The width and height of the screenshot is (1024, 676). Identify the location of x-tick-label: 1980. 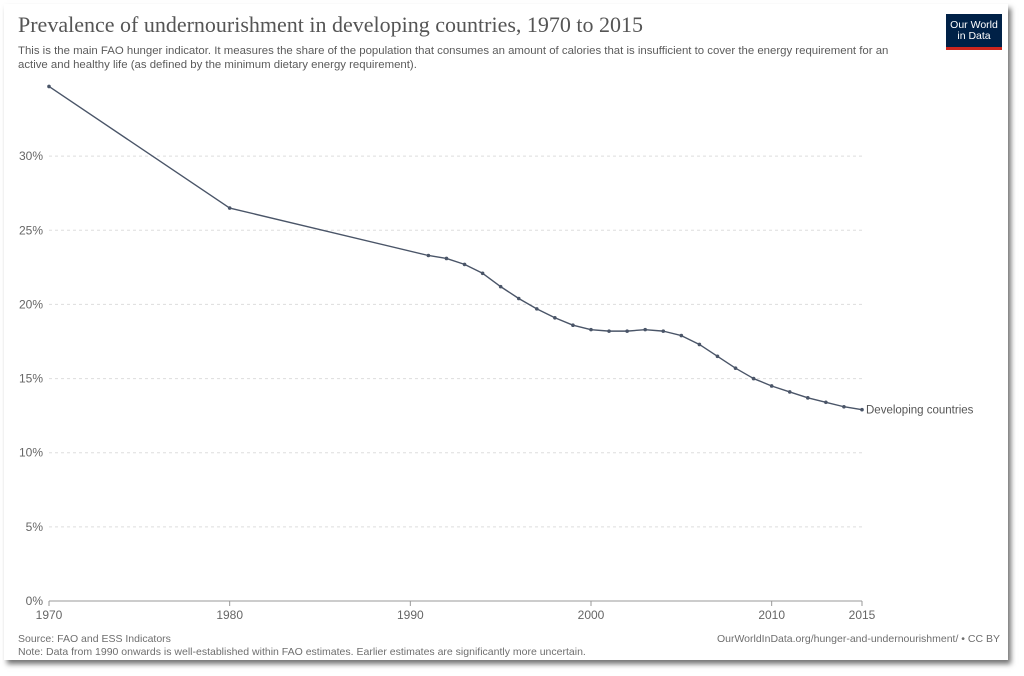
(229, 615).